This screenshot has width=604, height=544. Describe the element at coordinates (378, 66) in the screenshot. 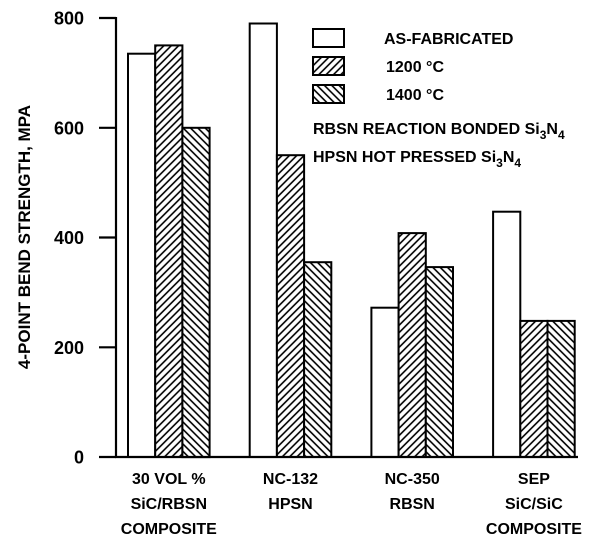

I see `legend-item: 1200 °C` at that location.